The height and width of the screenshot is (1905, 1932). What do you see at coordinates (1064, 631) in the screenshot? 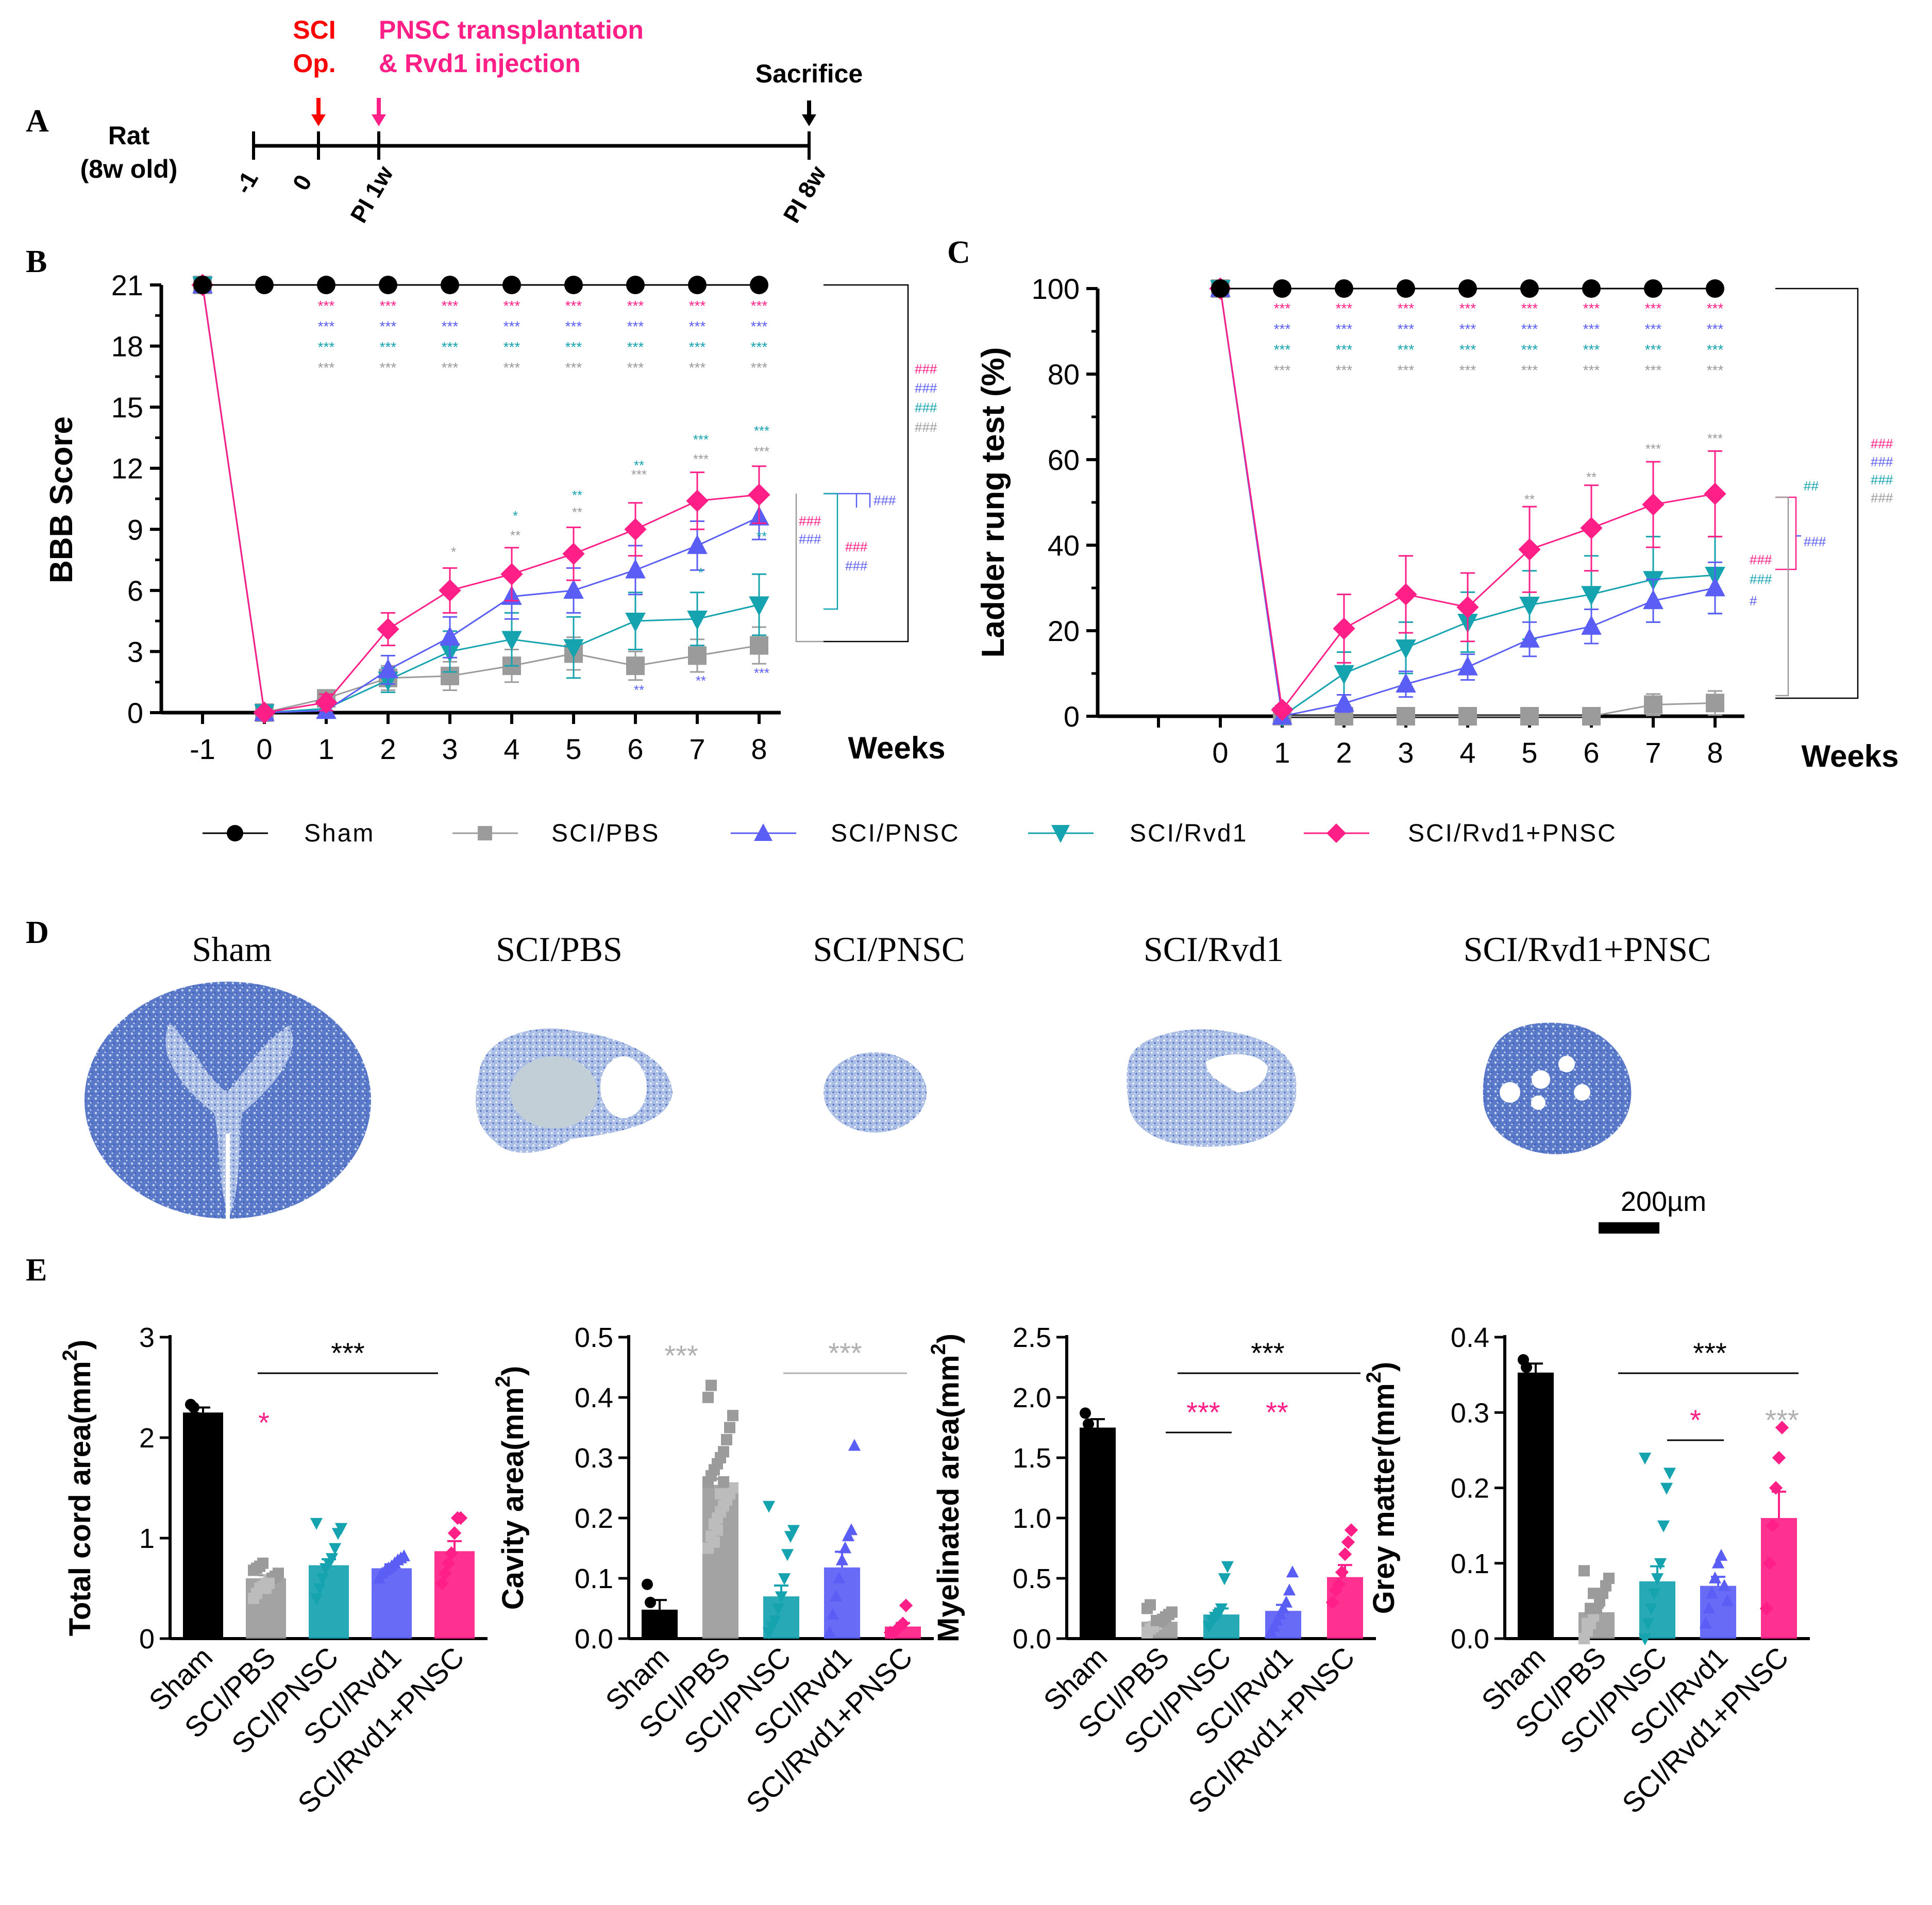
I see `y-tick-label: 20` at bounding box center [1064, 631].